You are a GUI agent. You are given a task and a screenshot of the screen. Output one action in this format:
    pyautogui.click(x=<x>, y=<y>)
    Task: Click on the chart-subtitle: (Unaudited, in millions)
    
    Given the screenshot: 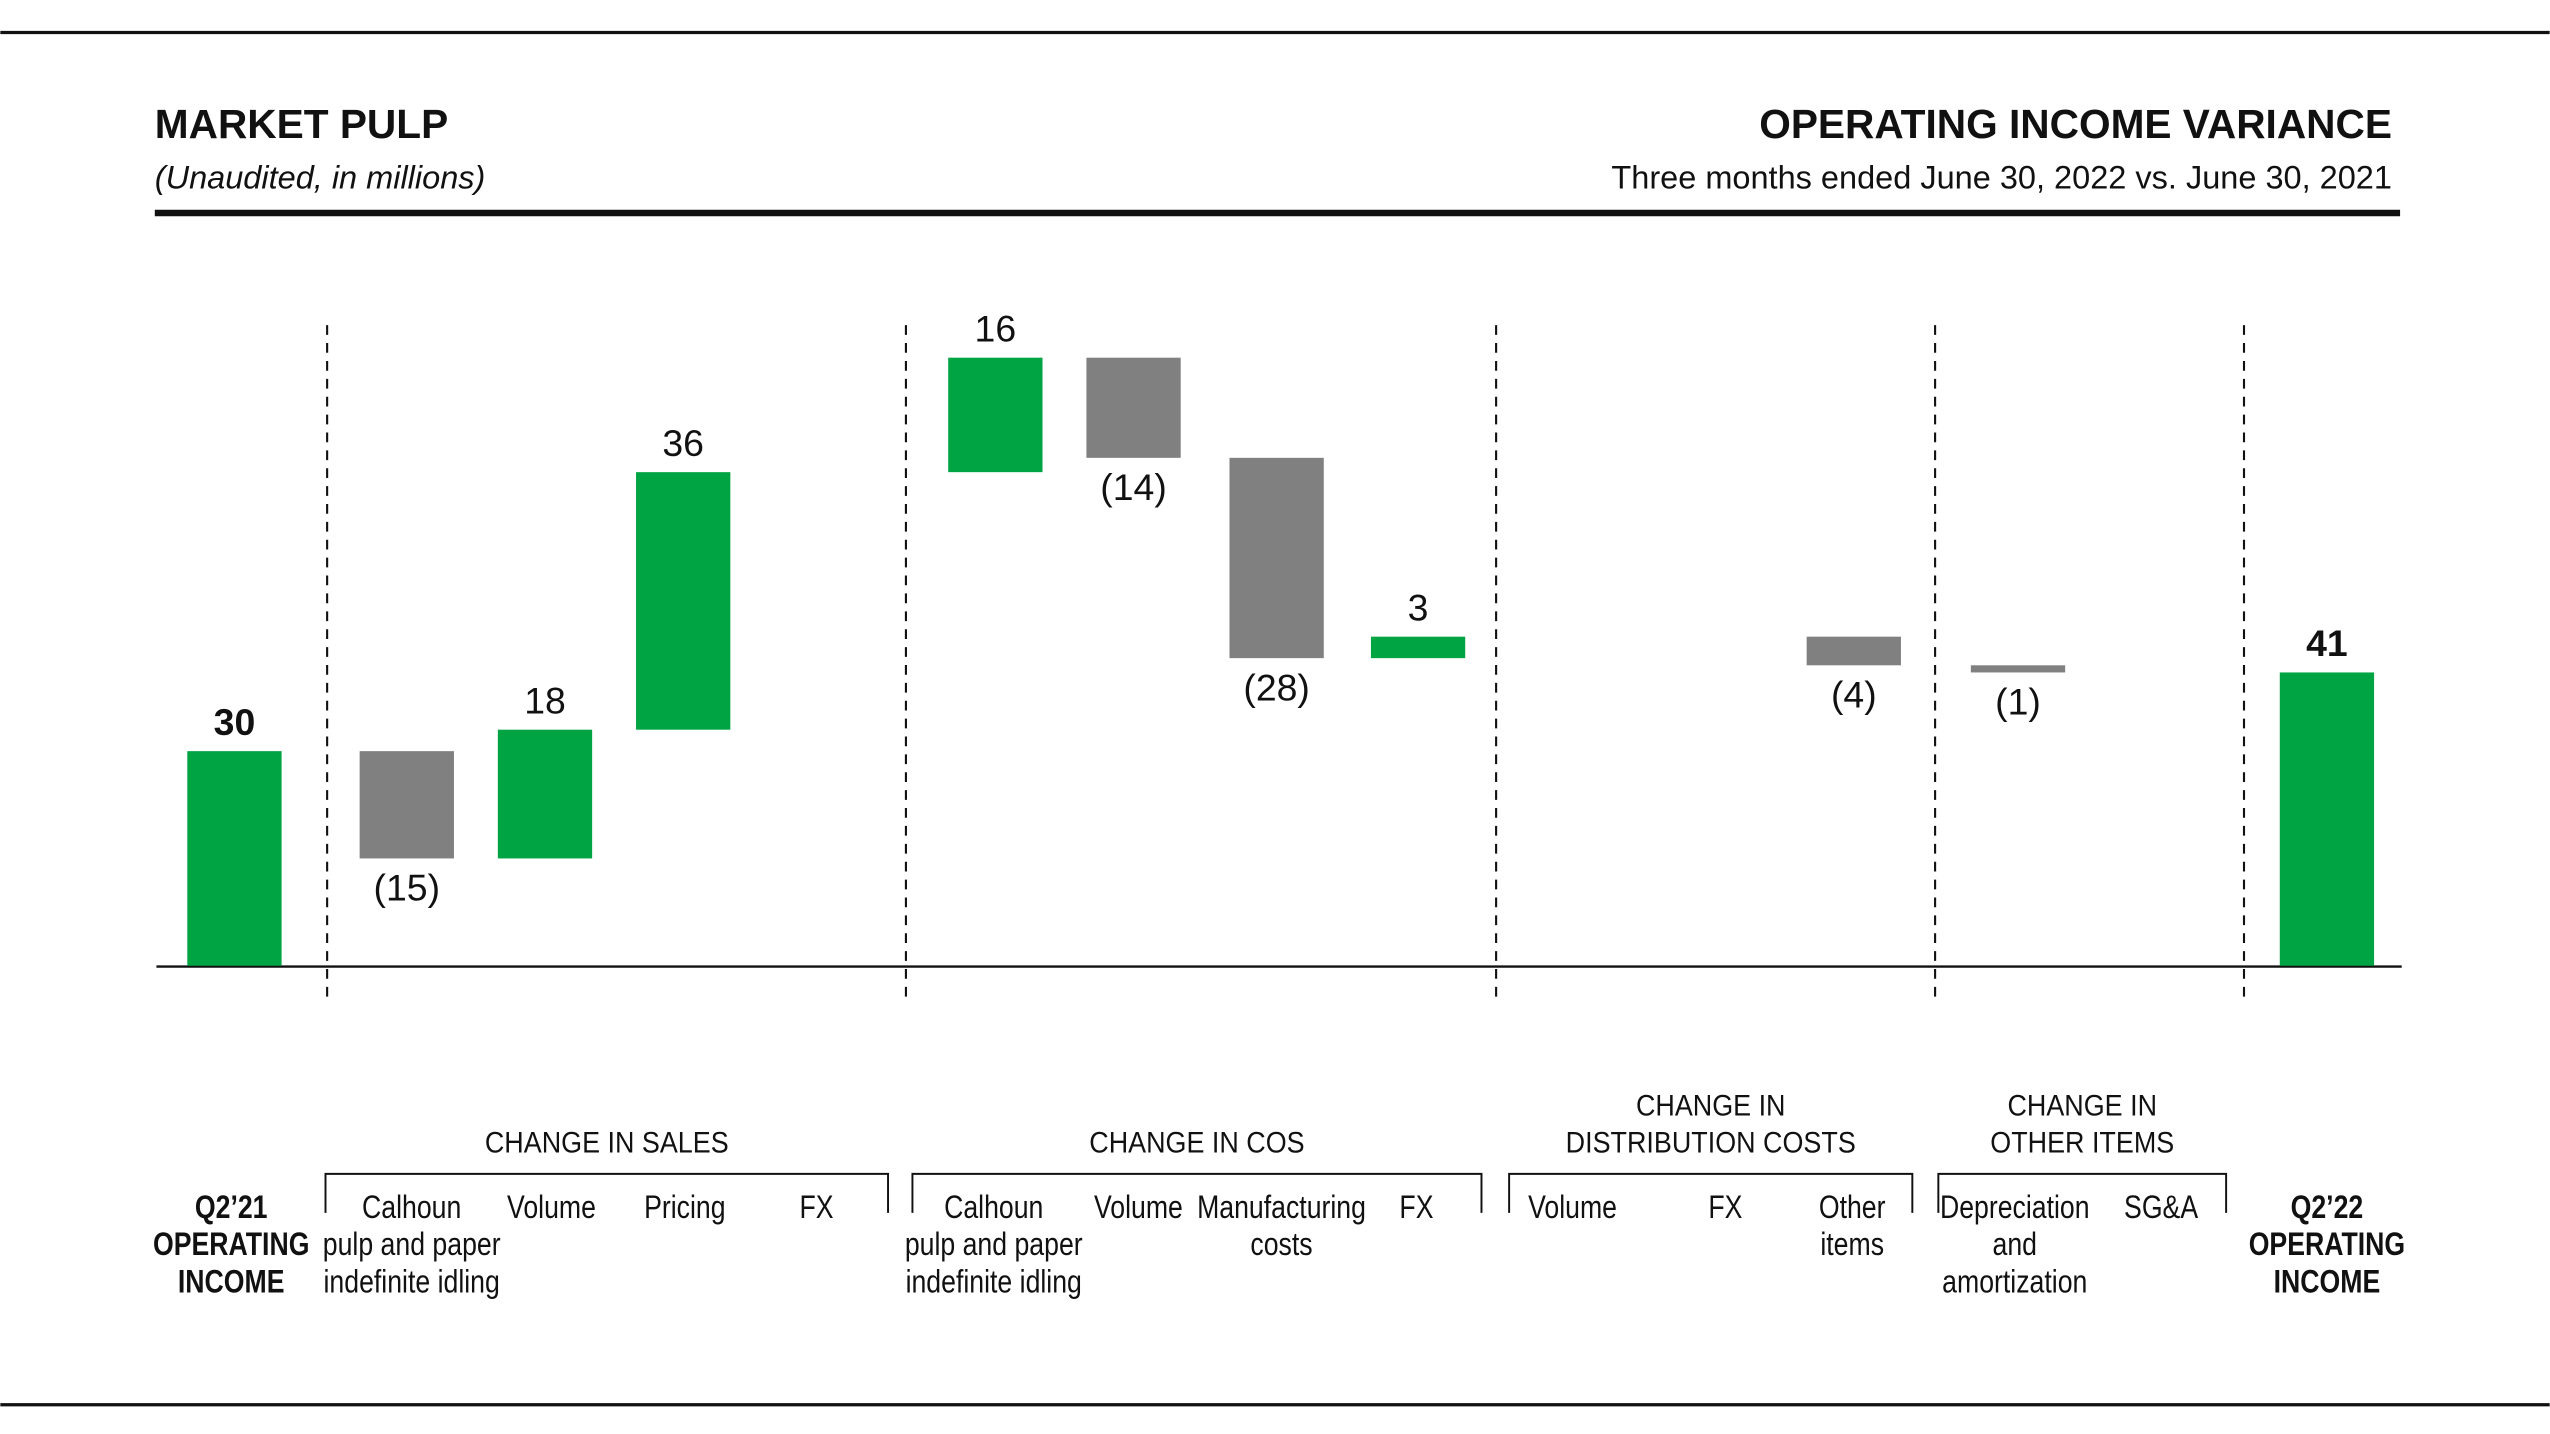 What is the action you would take?
    pyautogui.click(x=320, y=178)
    